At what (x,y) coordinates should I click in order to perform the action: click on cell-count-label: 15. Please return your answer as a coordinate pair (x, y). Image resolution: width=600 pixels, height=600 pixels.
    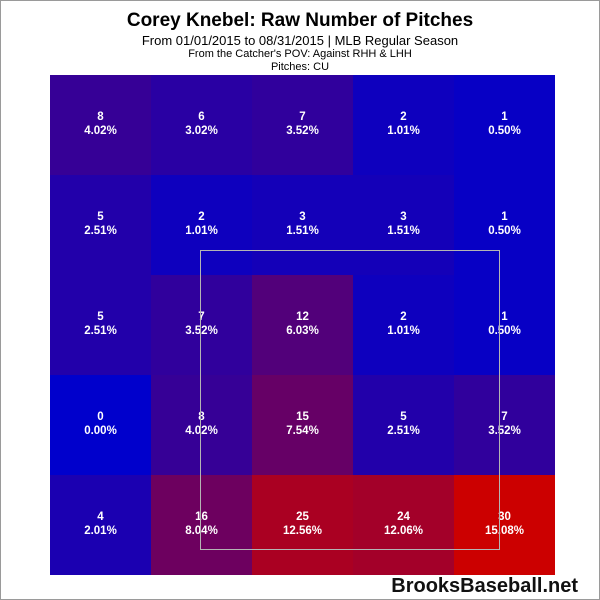
    Looking at the image, I should click on (302, 417).